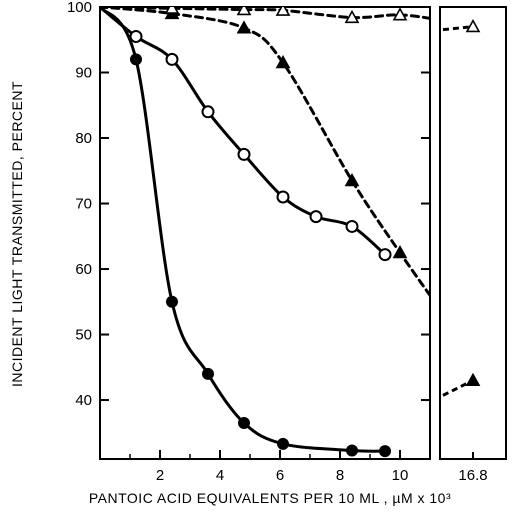 This screenshot has width=530, height=512. What do you see at coordinates (17, 234) in the screenshot?
I see `y-axis-title: INCIDENT LIGHT TRANSMITTED, PERCENT` at bounding box center [17, 234].